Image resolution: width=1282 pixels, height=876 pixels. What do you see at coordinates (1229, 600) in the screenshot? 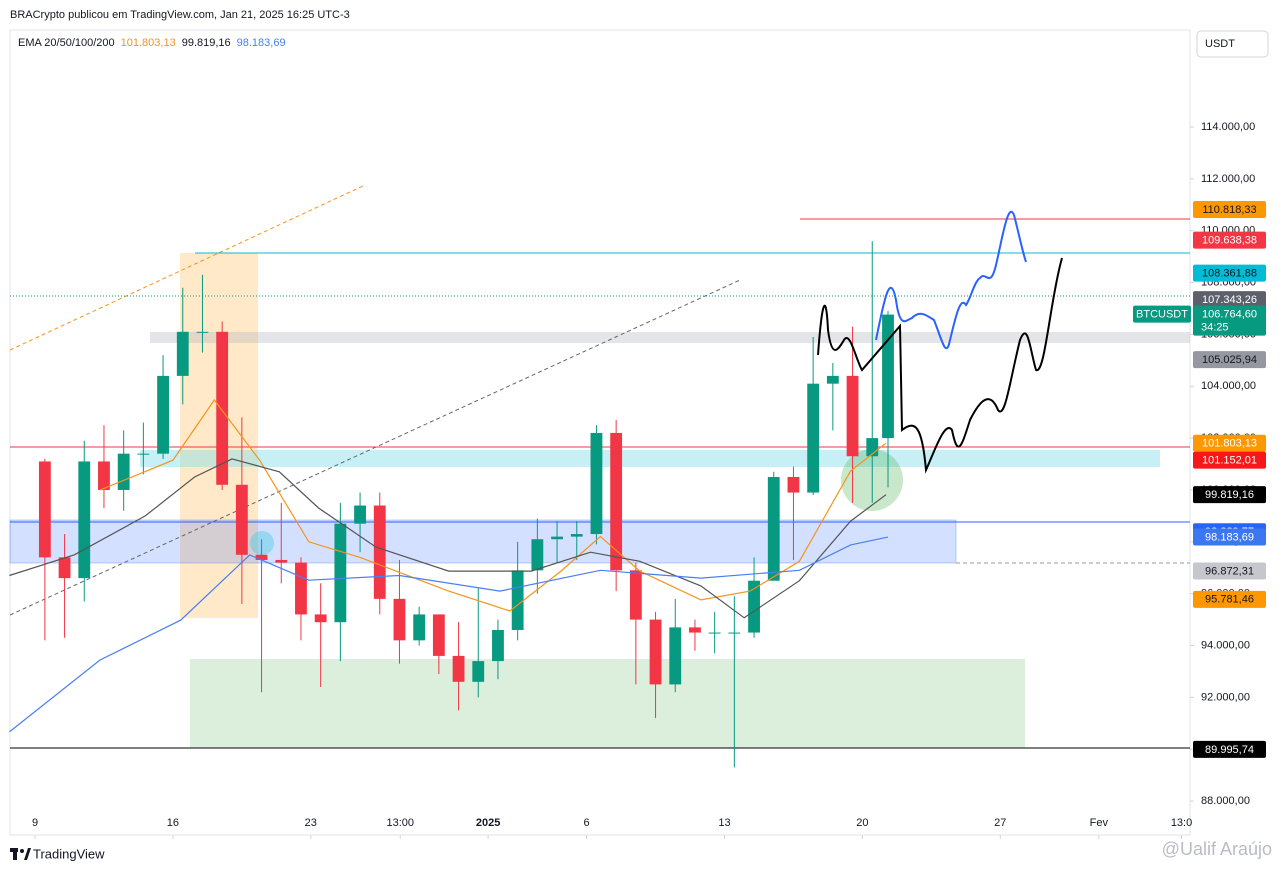
I see `price-badge-label: 95.781,46` at bounding box center [1229, 600].